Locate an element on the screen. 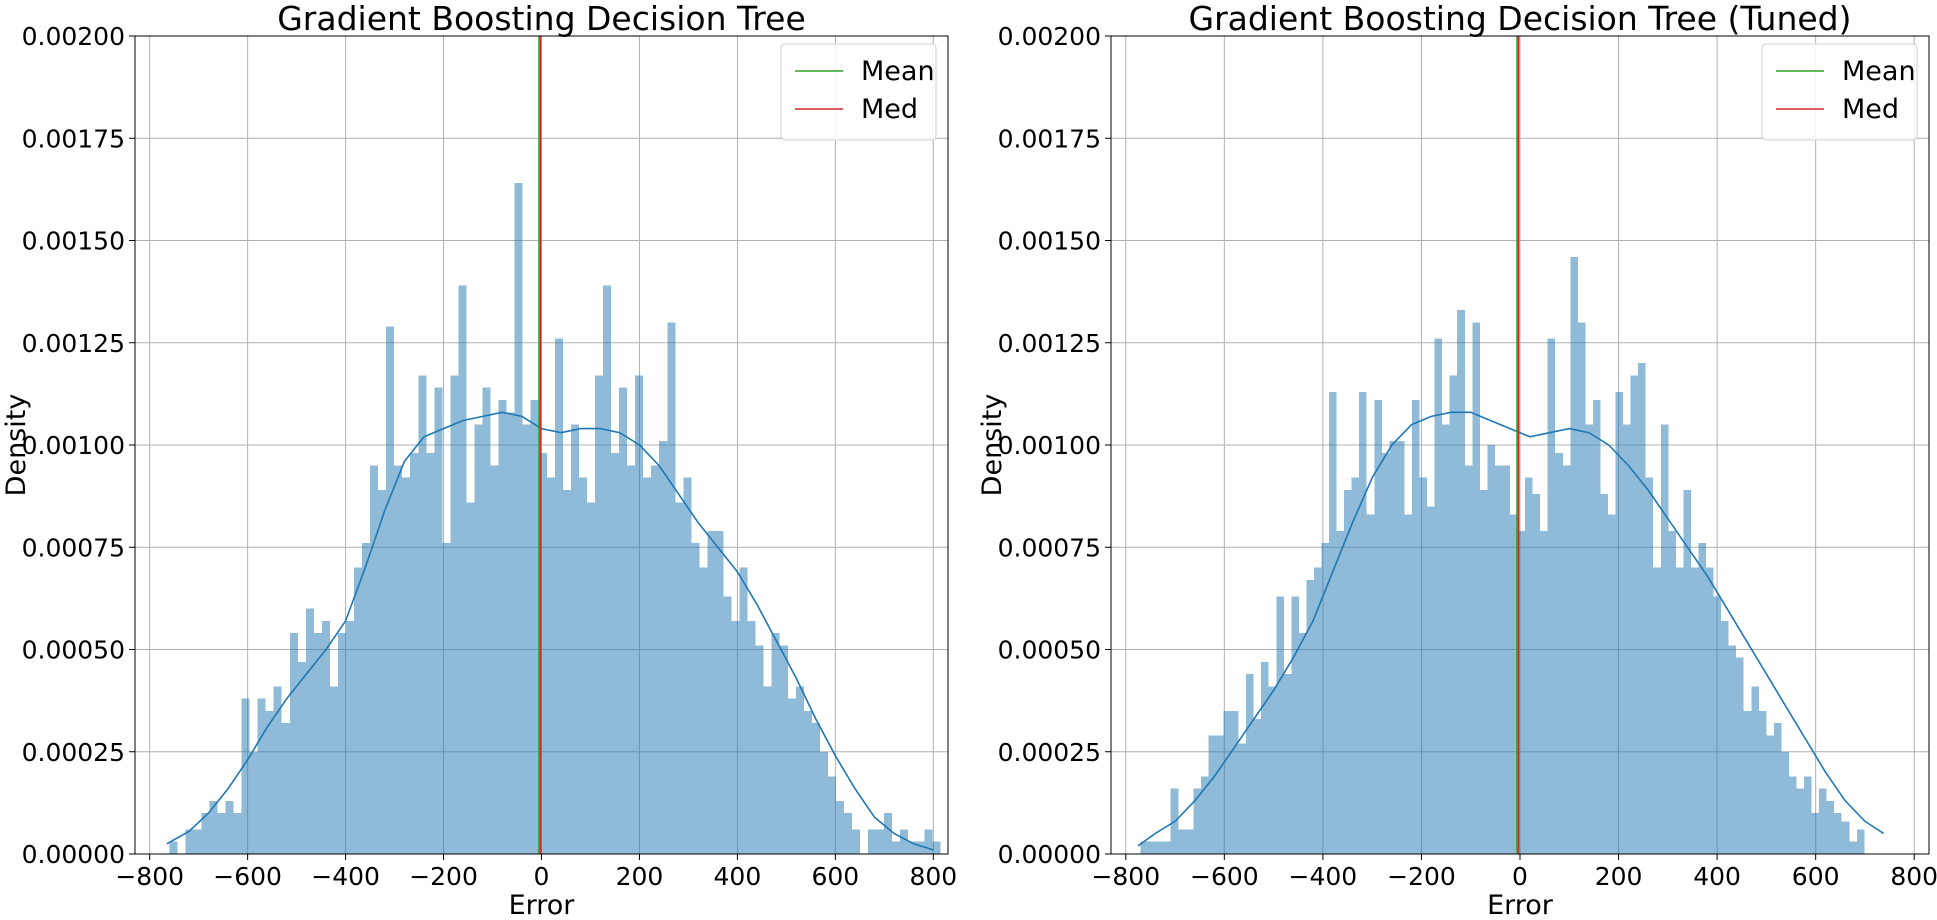 Image resolution: width=1937 pixels, height=920 pixels. x-tick-label: 400 is located at coordinates (1717, 876).